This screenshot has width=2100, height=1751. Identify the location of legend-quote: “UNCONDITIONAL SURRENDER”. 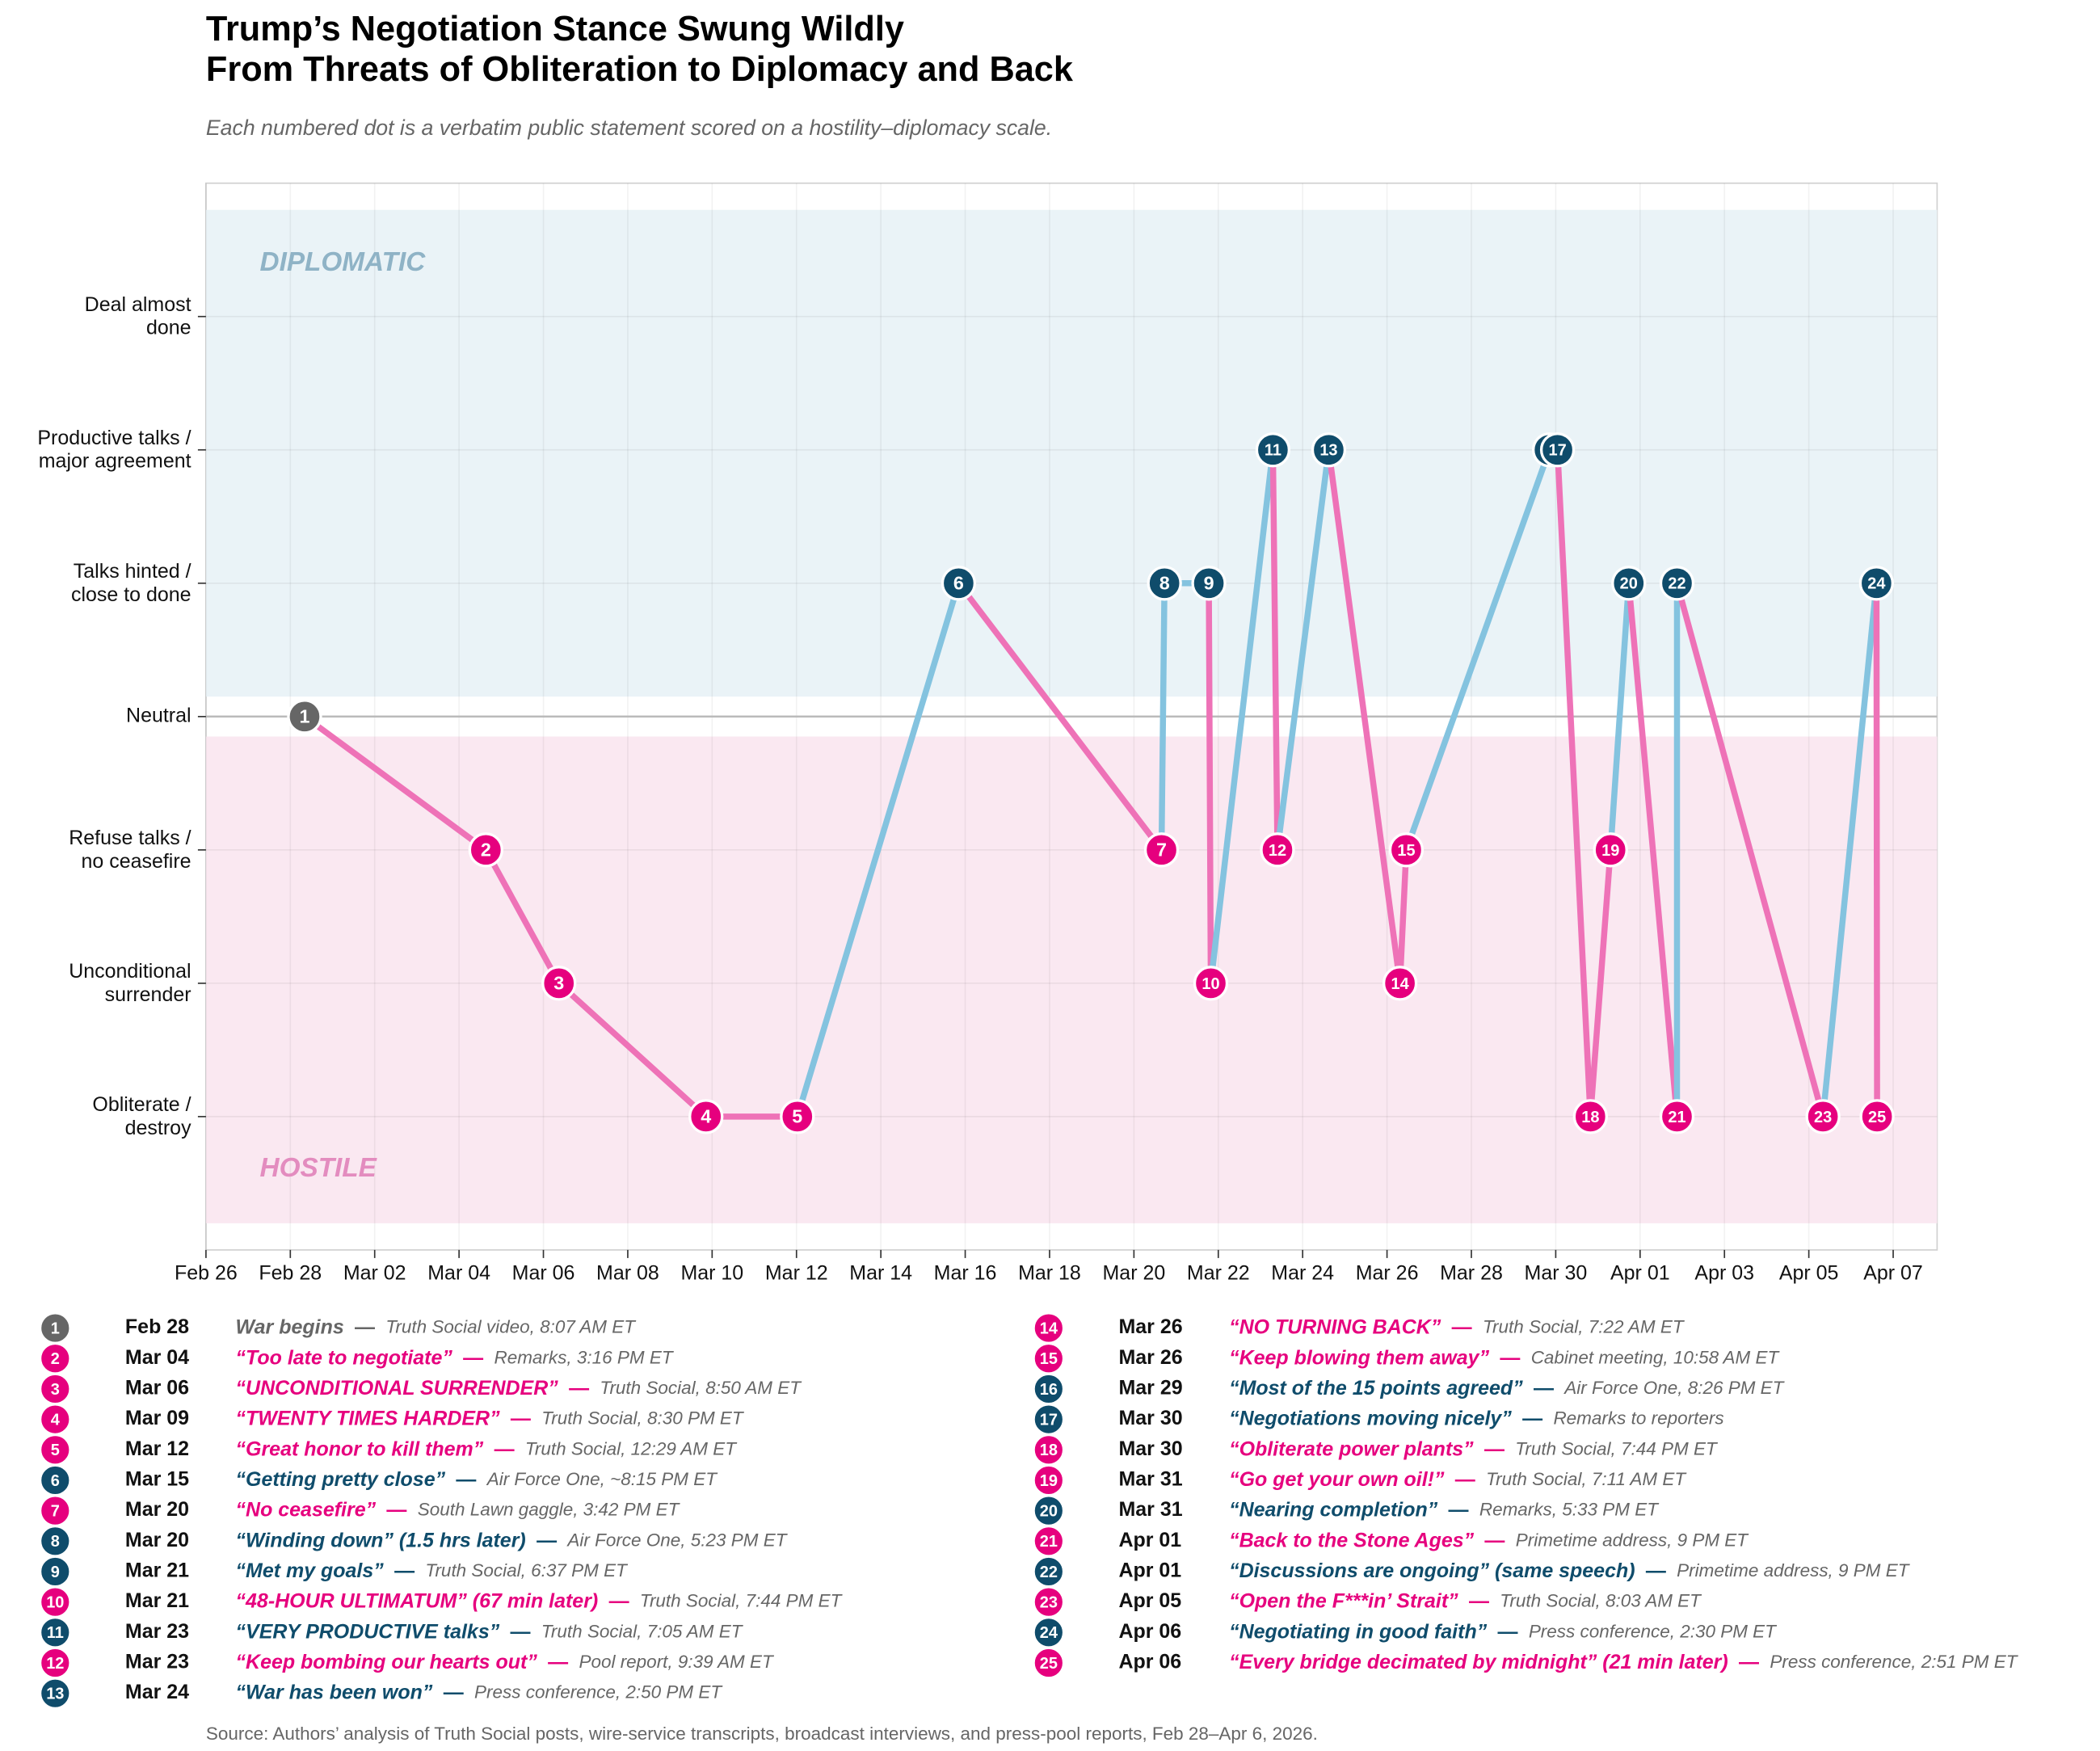
(397, 1388).